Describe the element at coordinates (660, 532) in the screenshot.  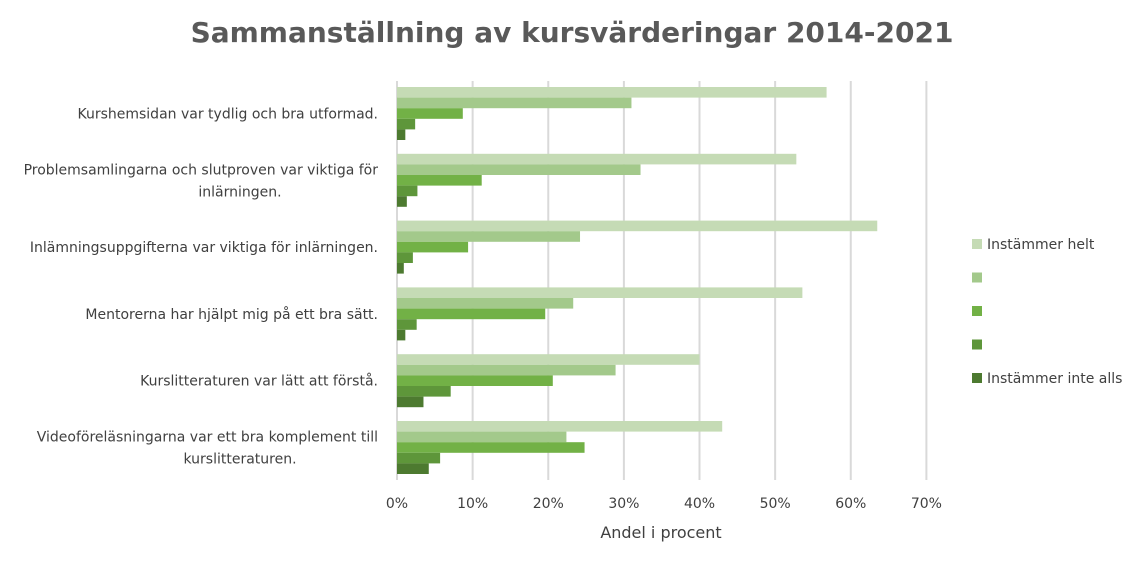
I see `x-axis-title: Andel i procent` at that location.